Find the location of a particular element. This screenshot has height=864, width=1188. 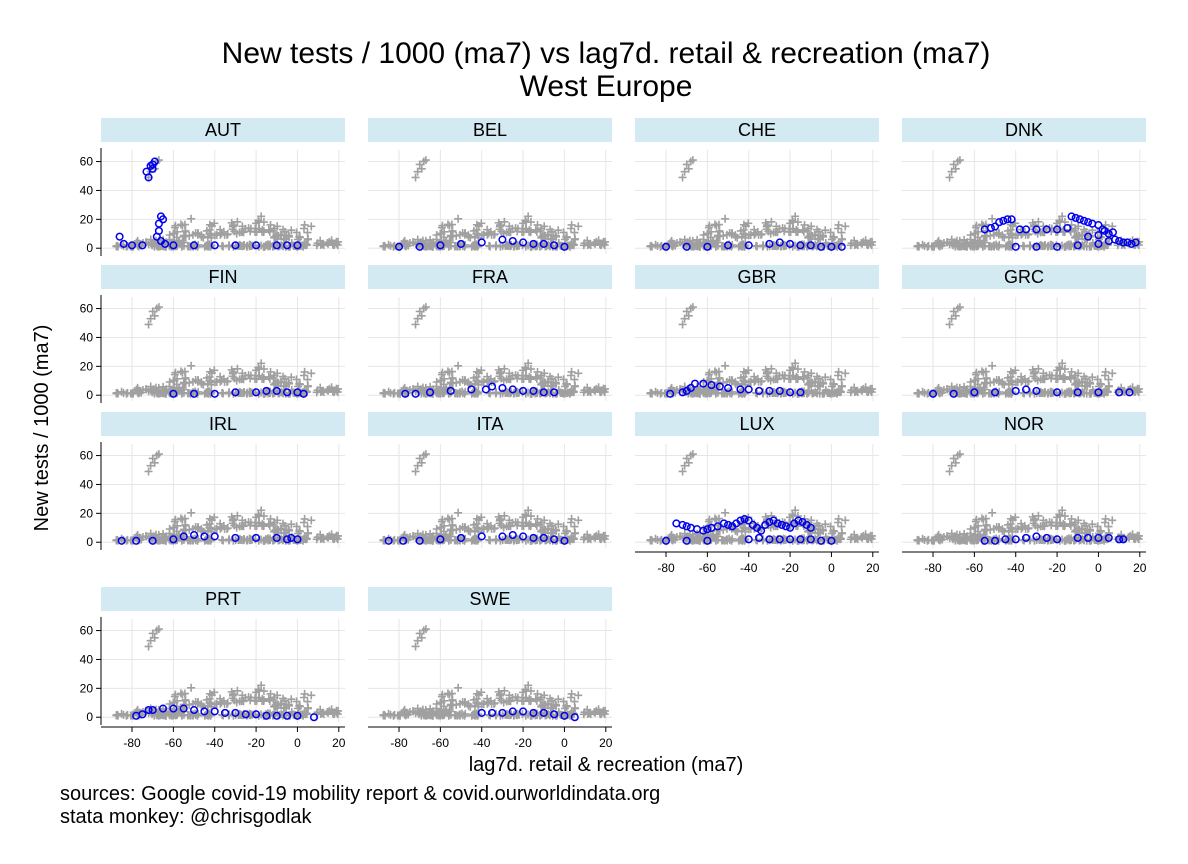

facet-panel-gbr: GBR is located at coordinates (757, 333).